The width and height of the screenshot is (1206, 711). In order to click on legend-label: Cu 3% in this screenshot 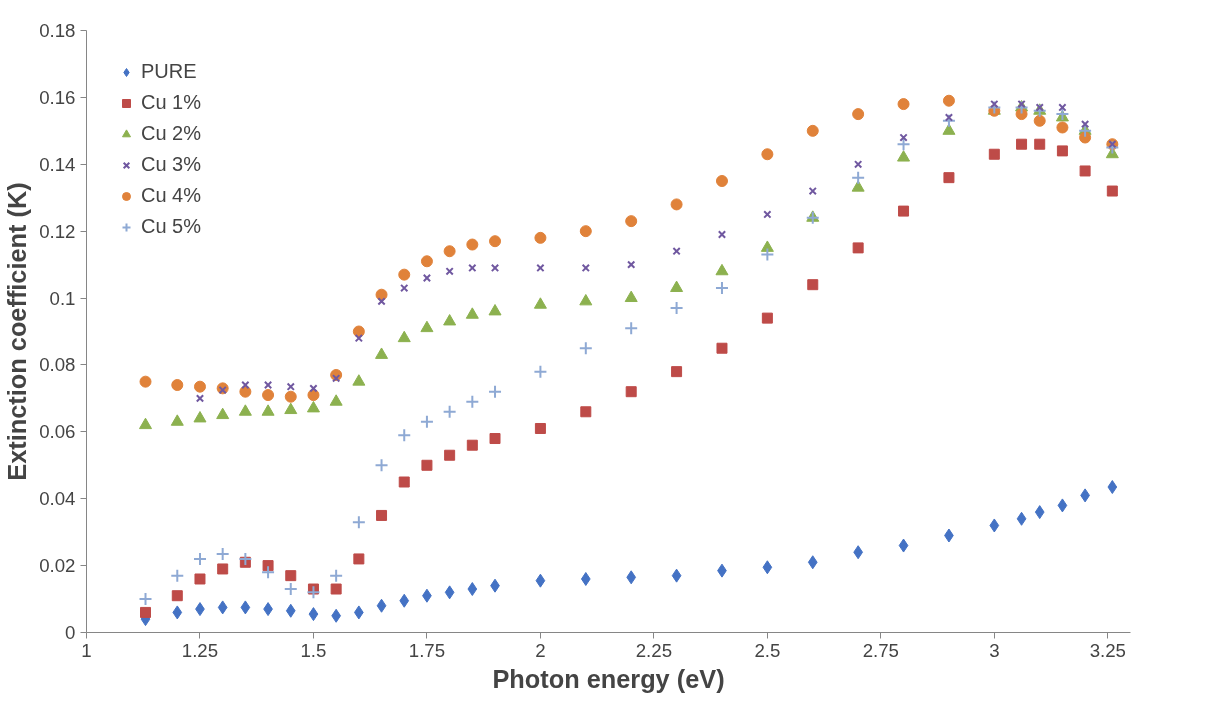, I will do `click(171, 164)`.